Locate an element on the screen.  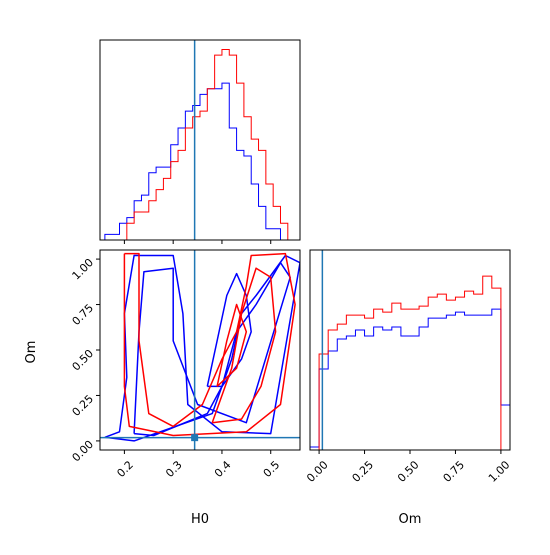
h0-histogram-panel is located at coordinates (200, 141).